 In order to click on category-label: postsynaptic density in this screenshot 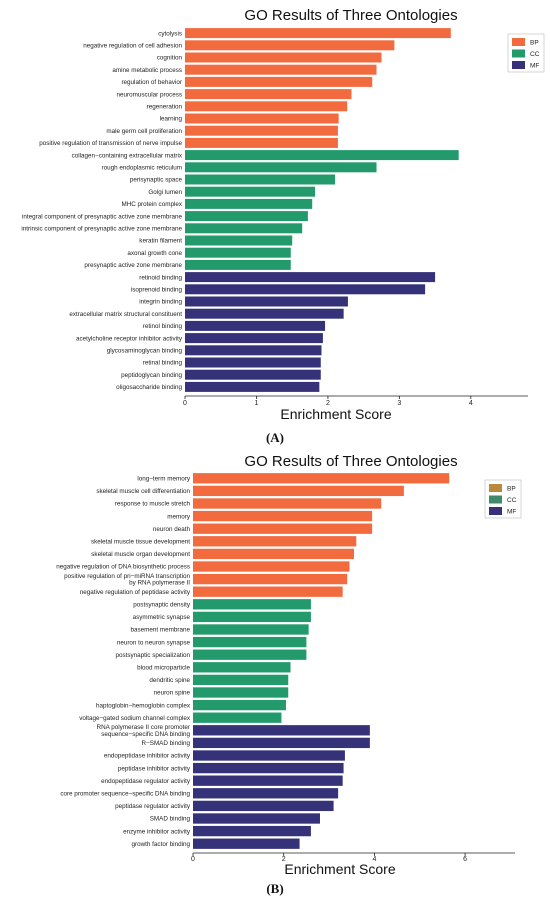, I will do `click(162, 605)`.